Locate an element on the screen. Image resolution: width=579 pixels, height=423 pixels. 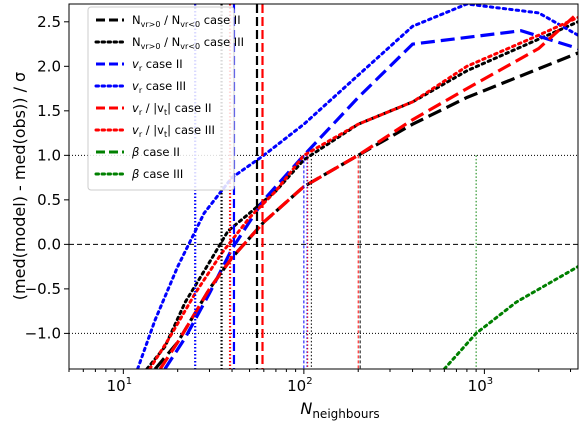
y-tick-label-5: 1.5 is located at coordinates (49, 111).